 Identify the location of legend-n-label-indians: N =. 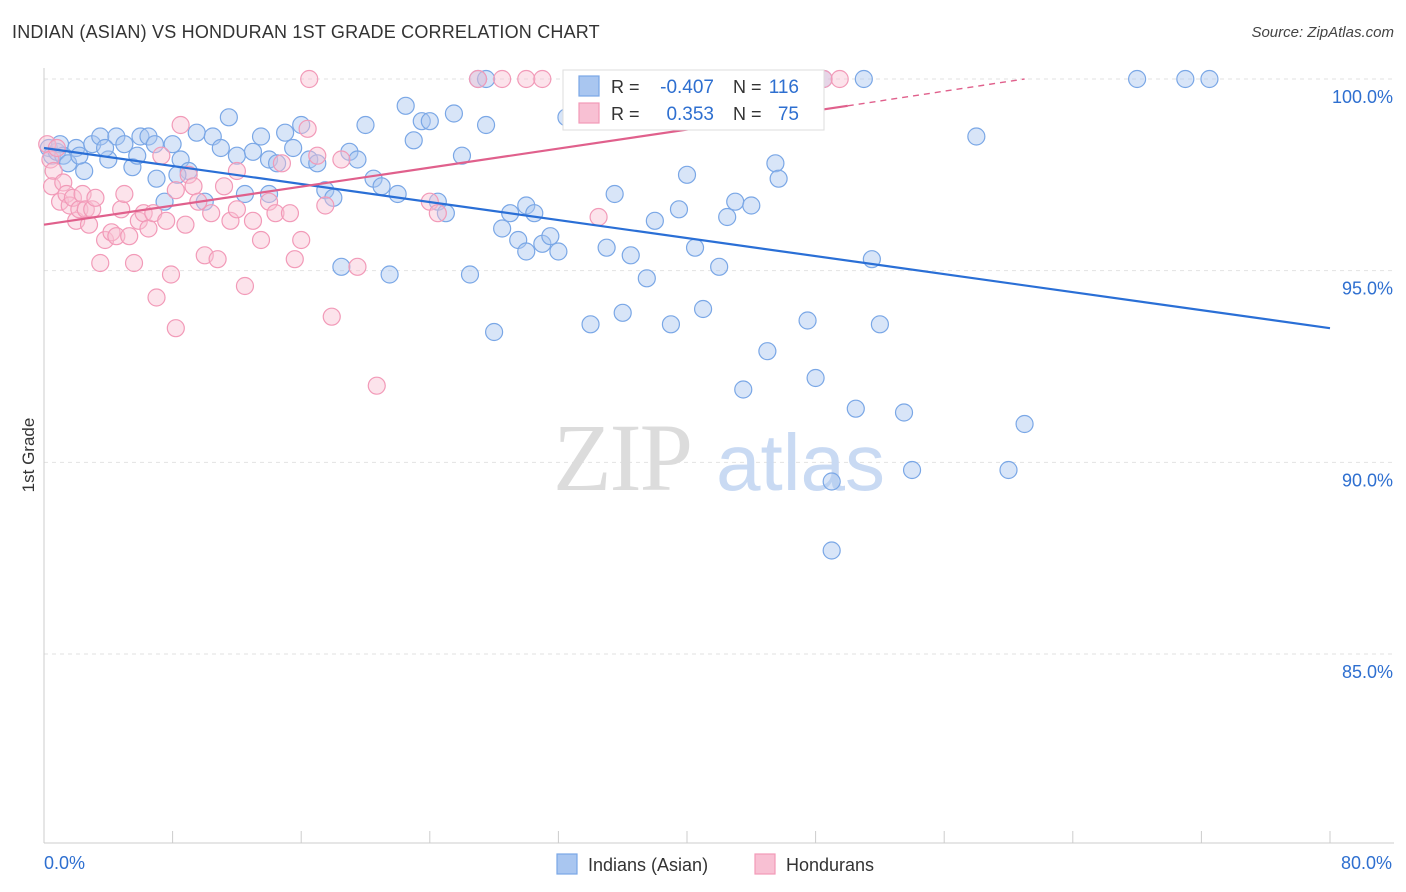
(747, 87).